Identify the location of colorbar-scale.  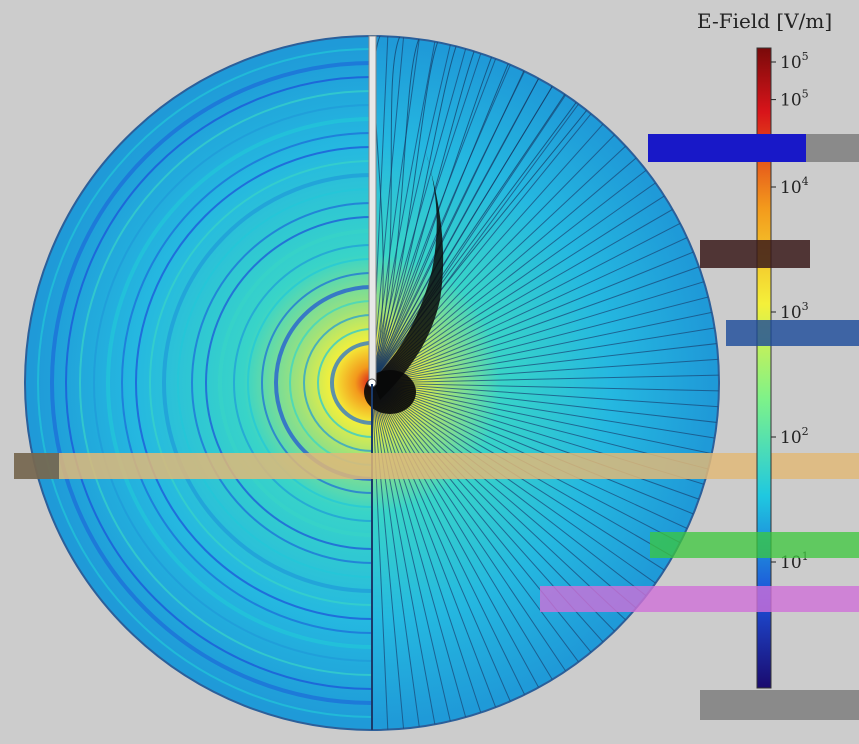
(764, 368).